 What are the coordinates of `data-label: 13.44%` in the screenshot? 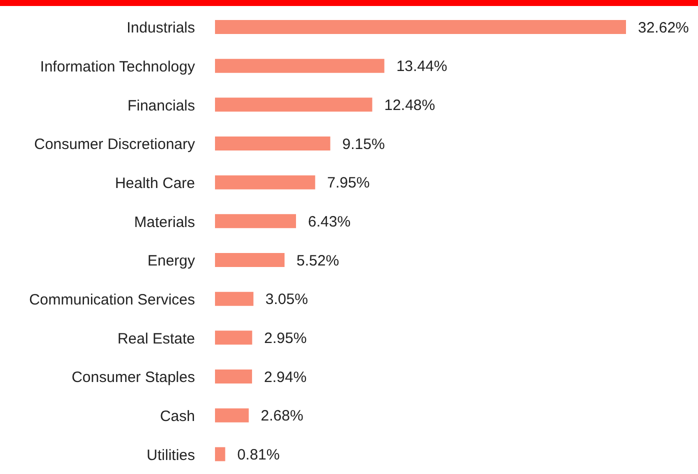 It's located at (422, 67).